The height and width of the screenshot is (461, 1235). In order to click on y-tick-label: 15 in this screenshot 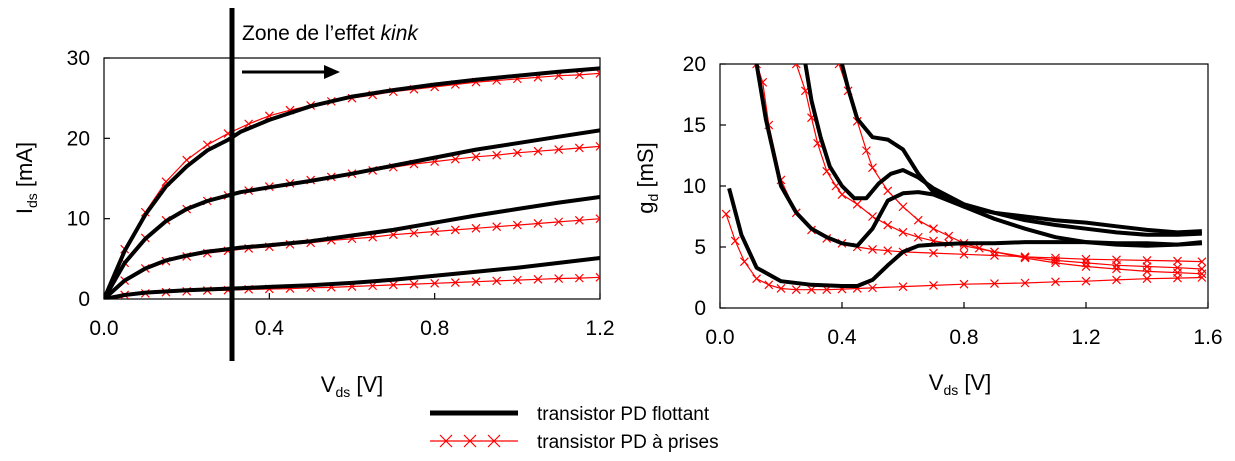, I will do `click(694, 125)`.